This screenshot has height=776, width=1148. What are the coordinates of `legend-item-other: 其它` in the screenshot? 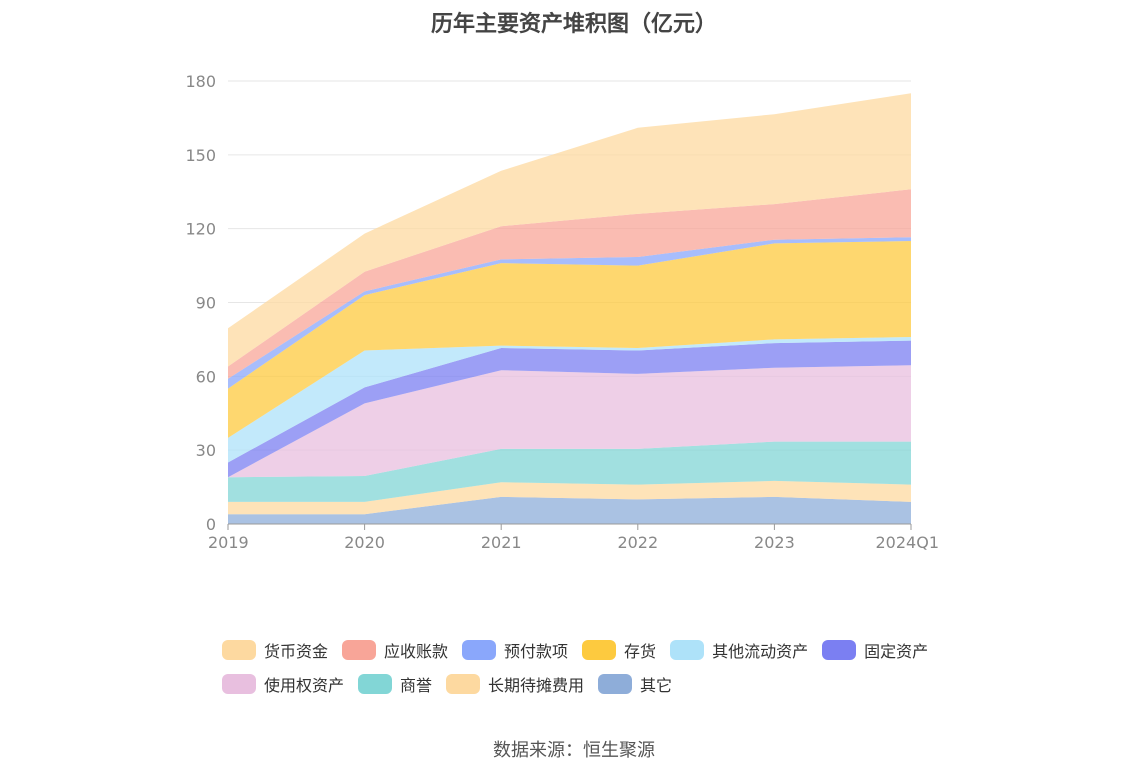 It's located at (635, 684).